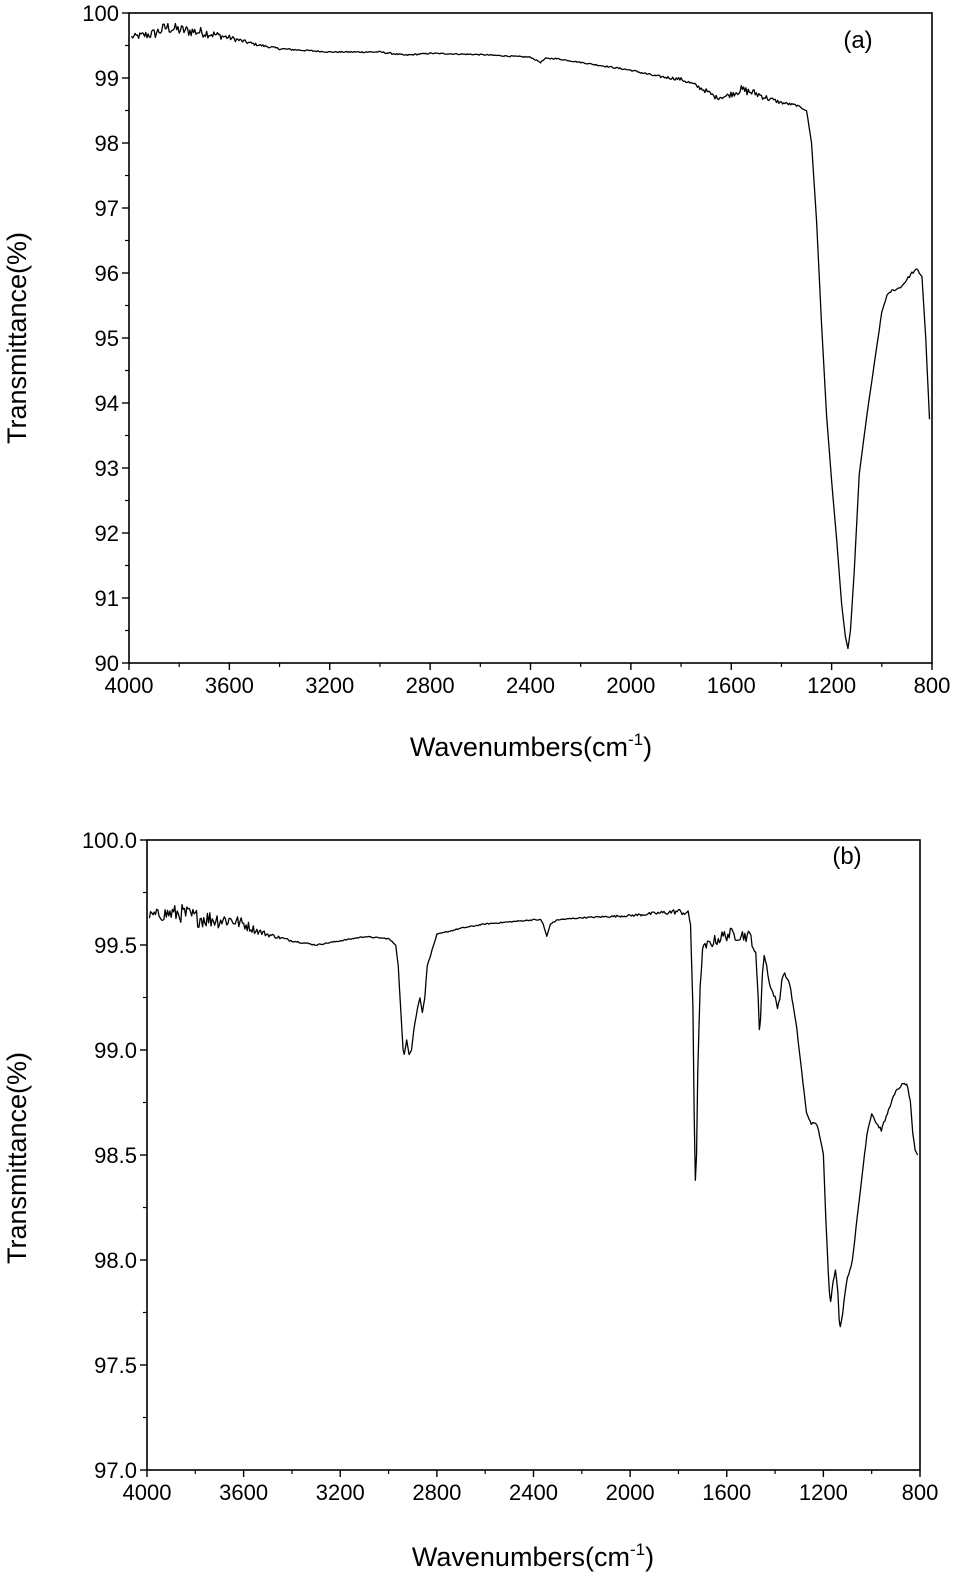 Image resolution: width=962 pixels, height=1581 pixels. Describe the element at coordinates (100, 13) in the screenshot. I see `y-tick-label: 100` at that location.